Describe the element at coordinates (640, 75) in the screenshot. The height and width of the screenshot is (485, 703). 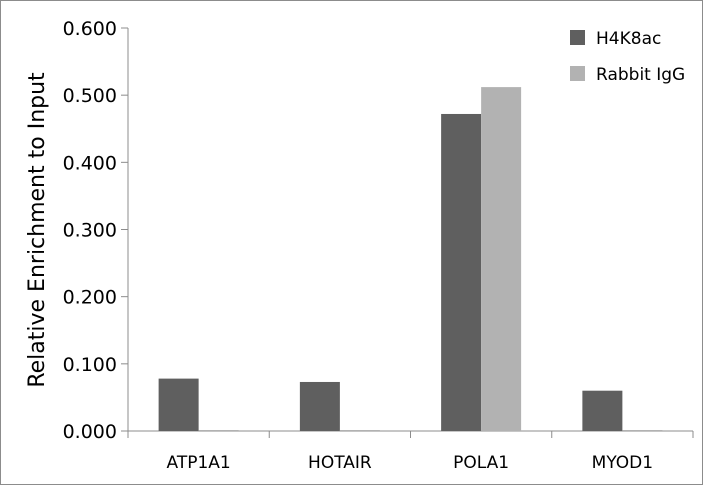
I see `legend-label: Rabbit IgG` at that location.